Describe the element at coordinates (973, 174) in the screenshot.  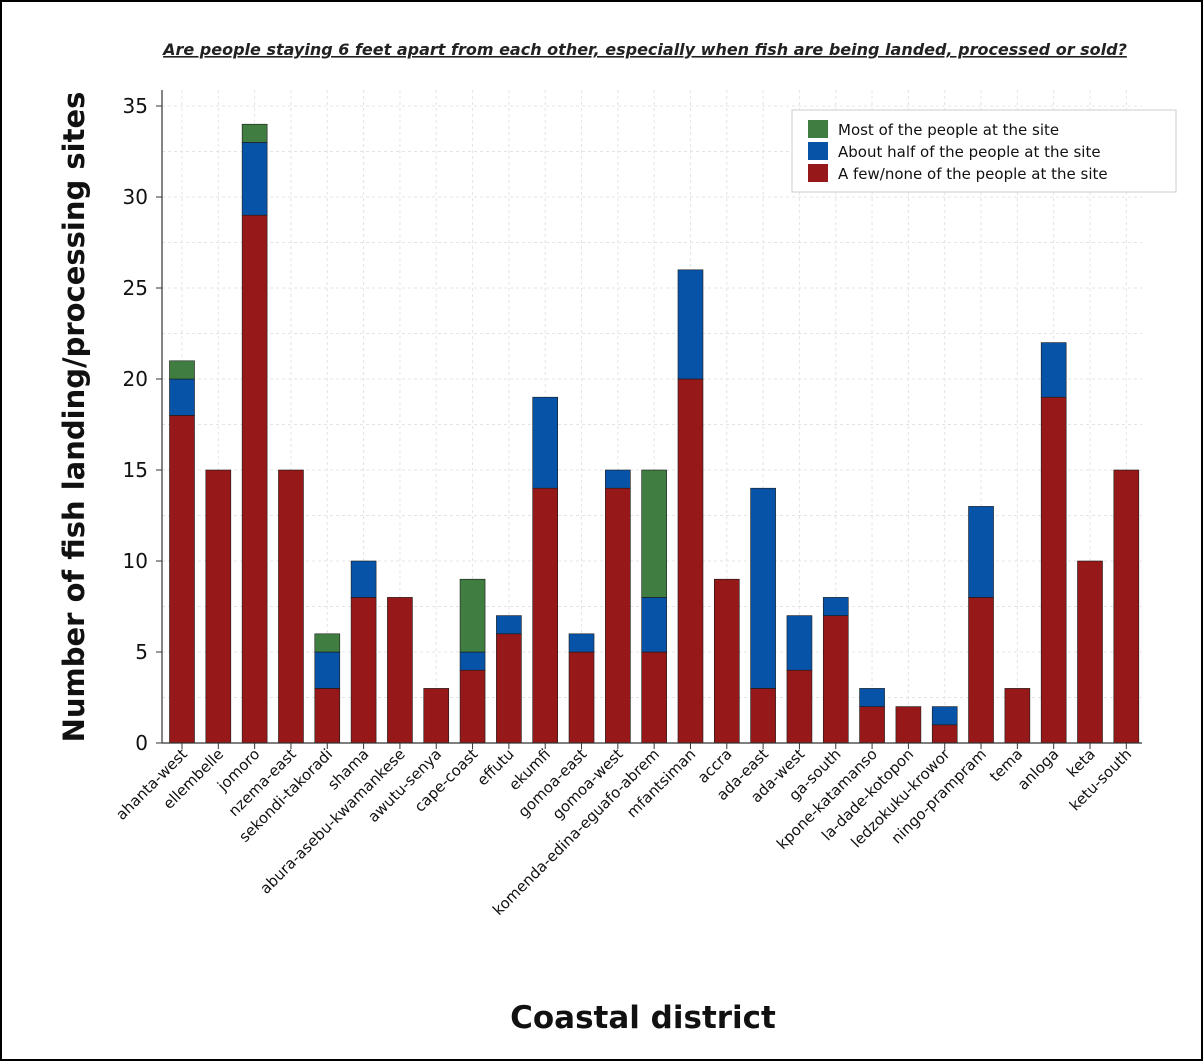
I see `legend-label: A few/none of the people at the site` at that location.